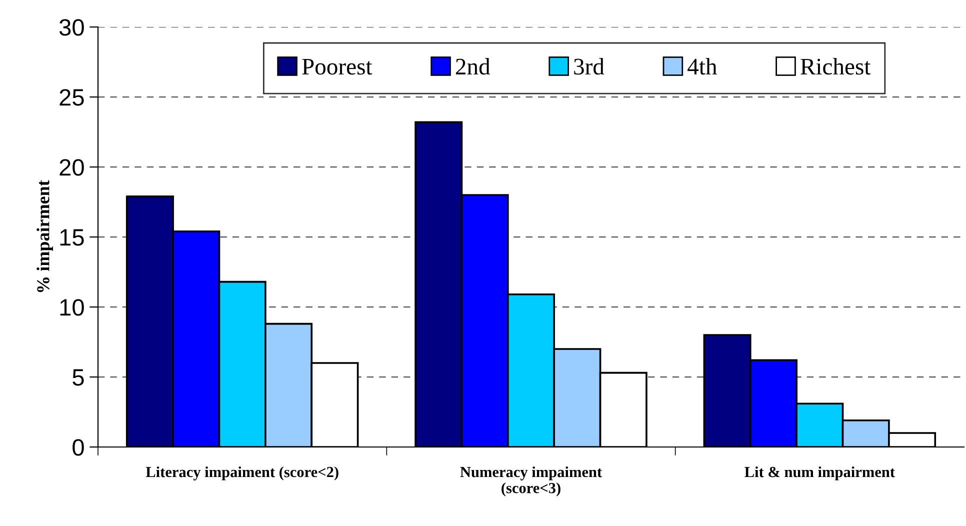 This screenshot has height=526, width=966. Describe the element at coordinates (71, 27) in the screenshot. I see `y-tick-label: 30` at that location.